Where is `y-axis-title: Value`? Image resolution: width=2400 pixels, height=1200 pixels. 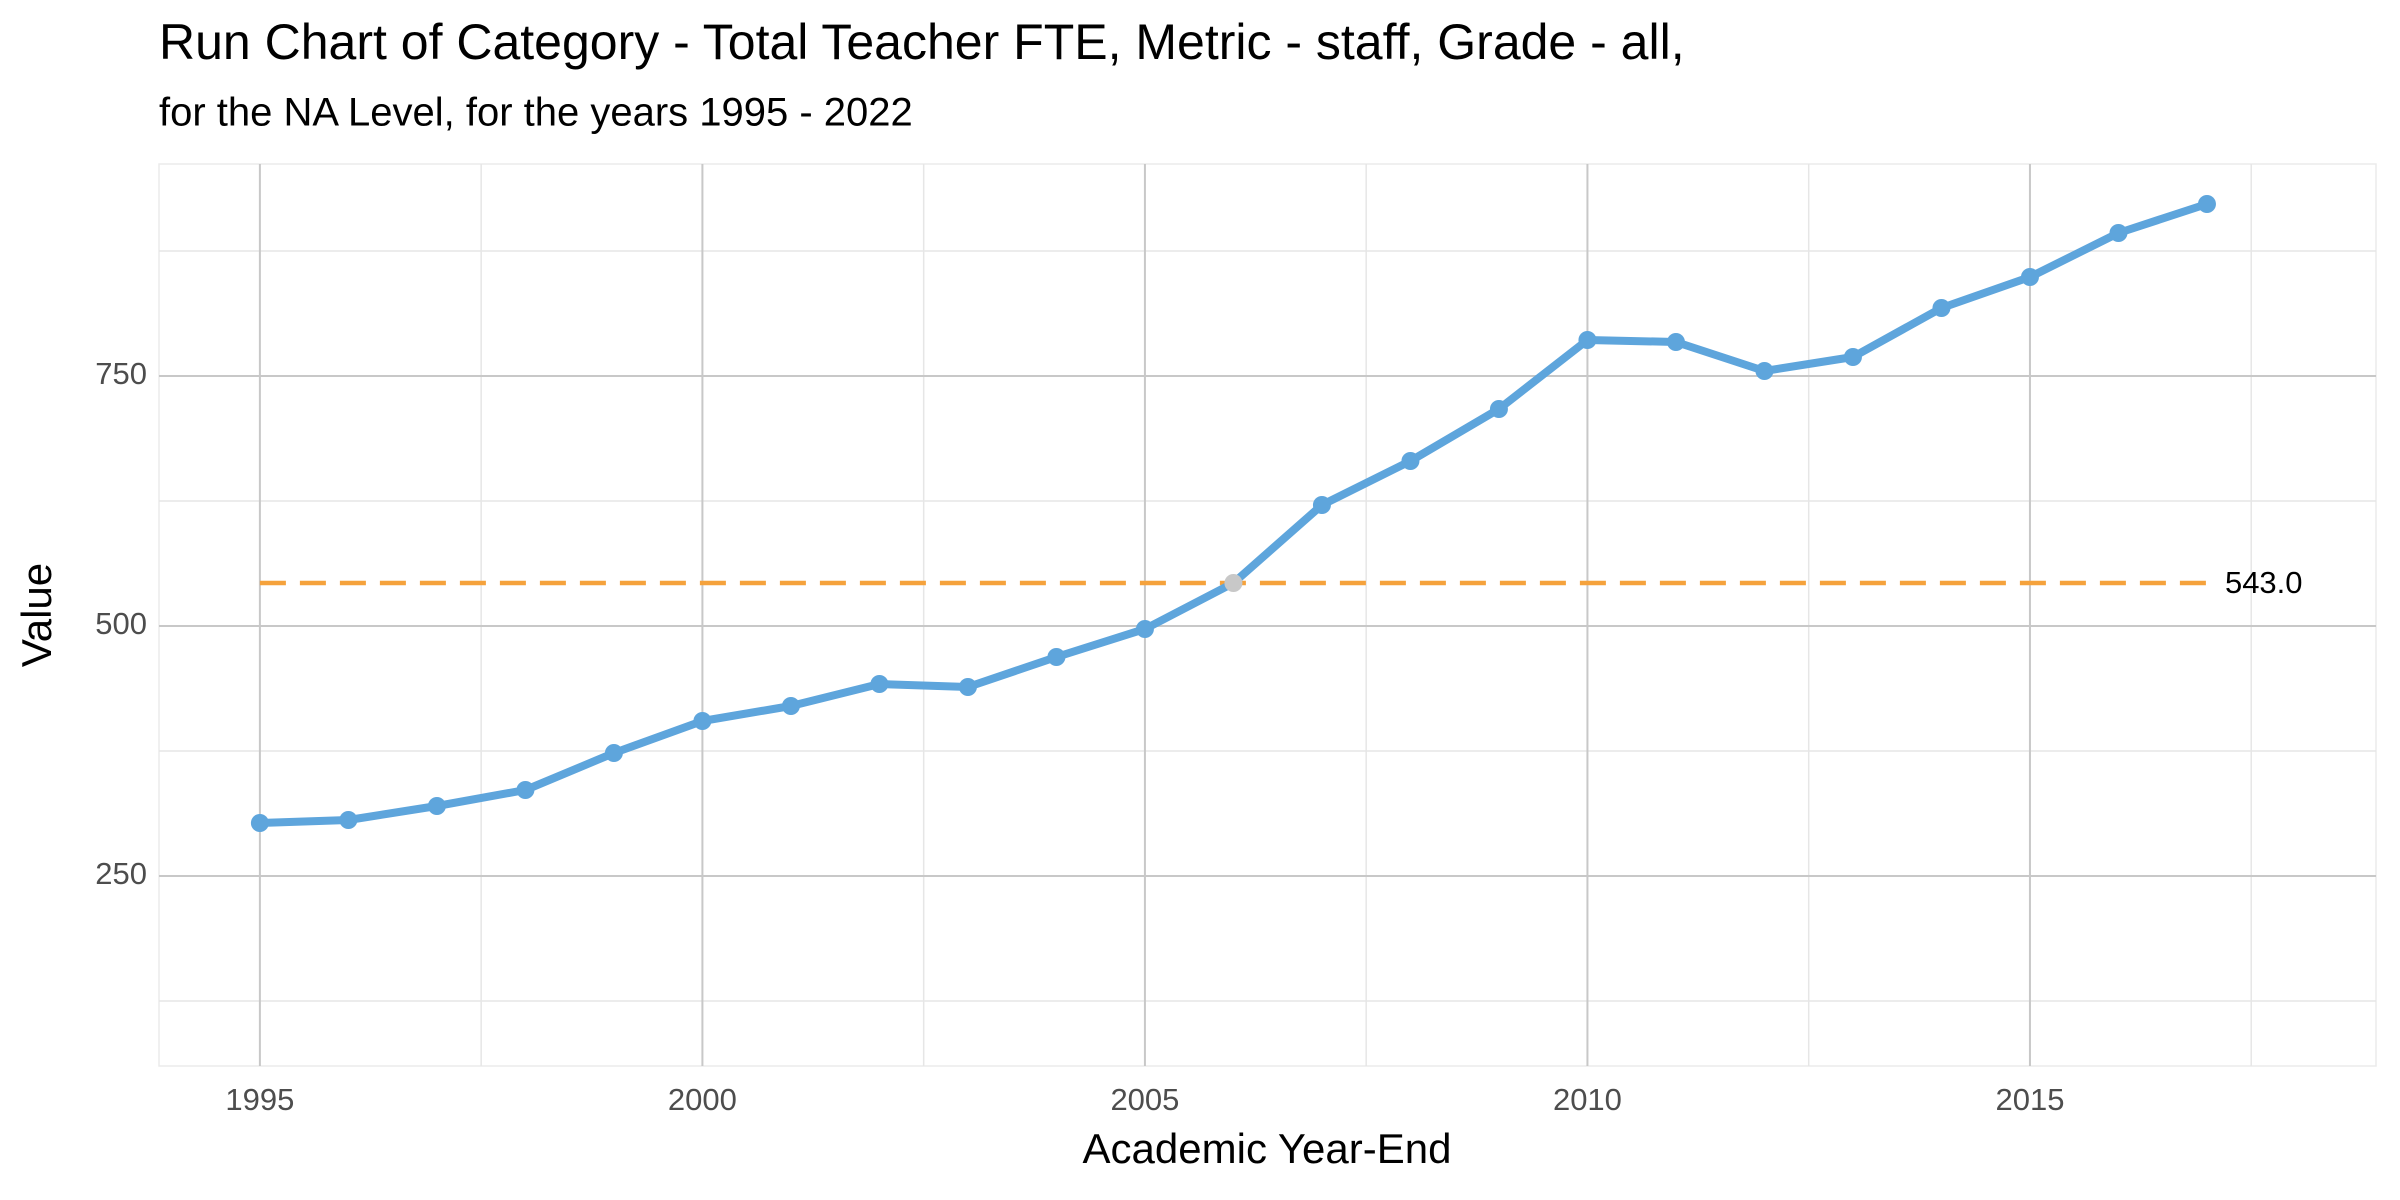 y-axis-title: Value is located at coordinates (36, 615).